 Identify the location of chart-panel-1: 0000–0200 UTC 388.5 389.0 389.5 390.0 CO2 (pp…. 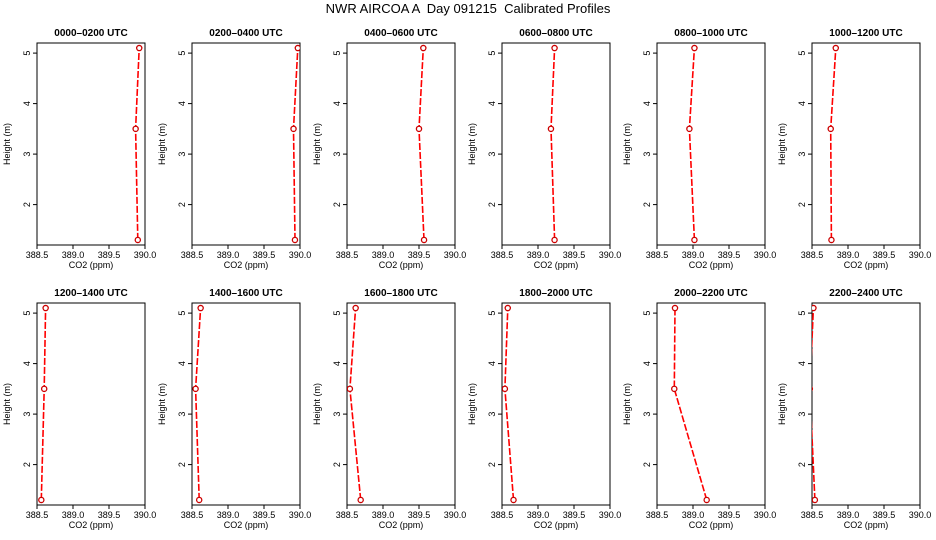
(79, 149).